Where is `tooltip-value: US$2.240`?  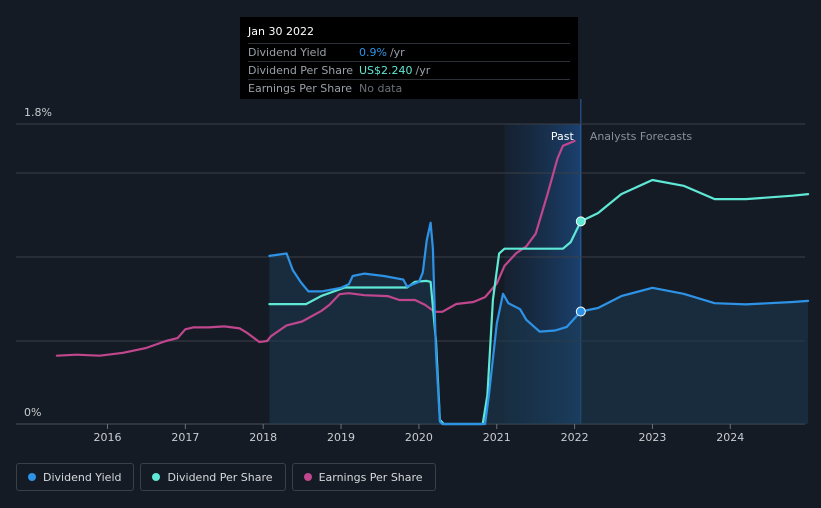 tooltip-value: US$2.240 is located at coordinates (386, 70).